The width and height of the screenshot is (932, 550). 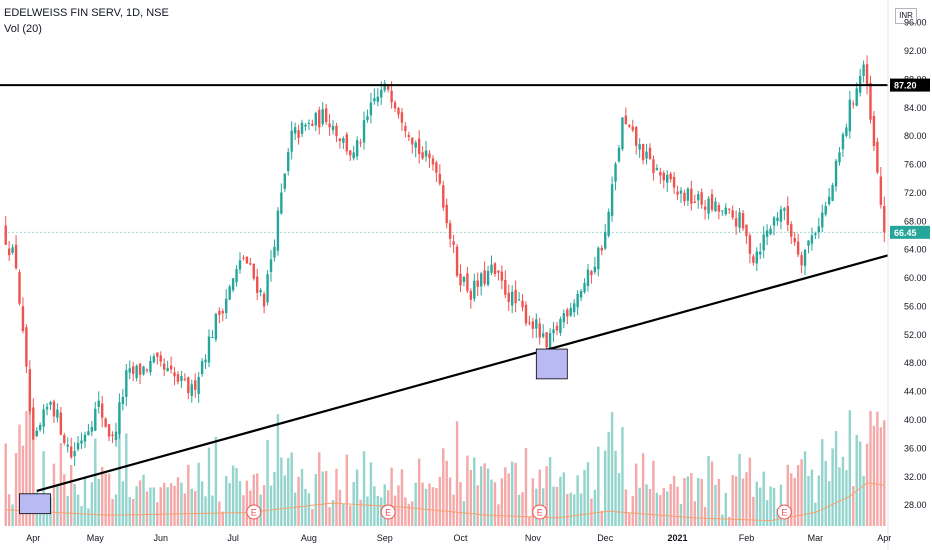 I want to click on price-tick-label: 44.00, so click(x=915, y=392).